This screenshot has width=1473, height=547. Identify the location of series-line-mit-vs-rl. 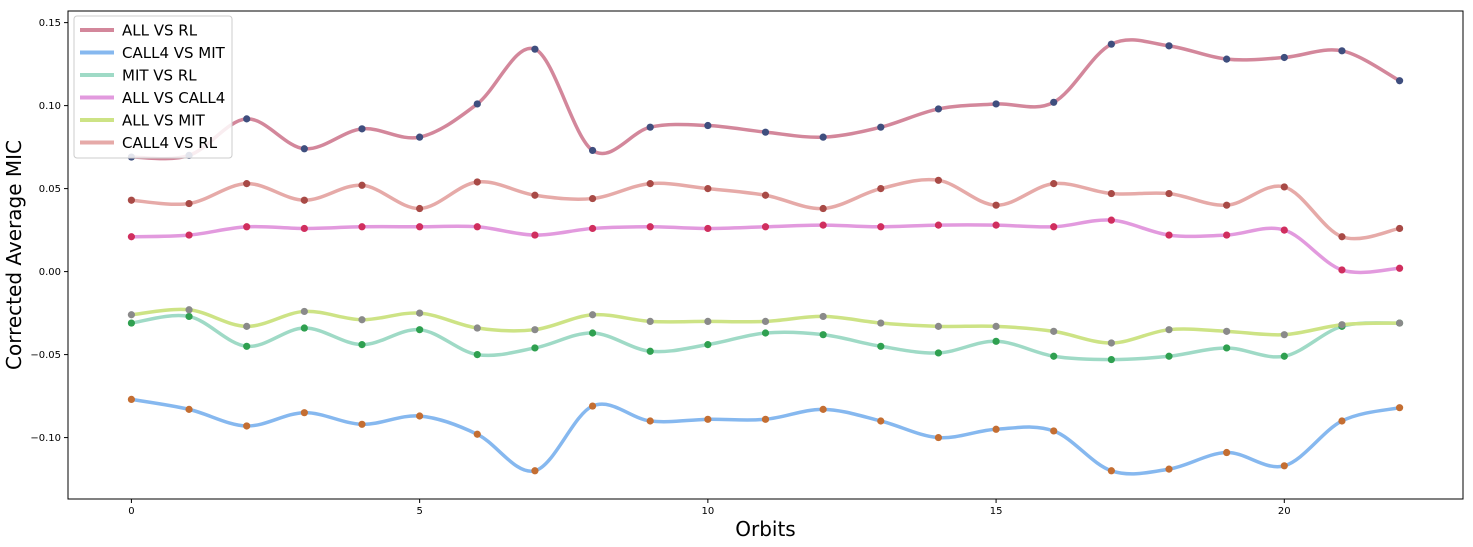
(765, 337).